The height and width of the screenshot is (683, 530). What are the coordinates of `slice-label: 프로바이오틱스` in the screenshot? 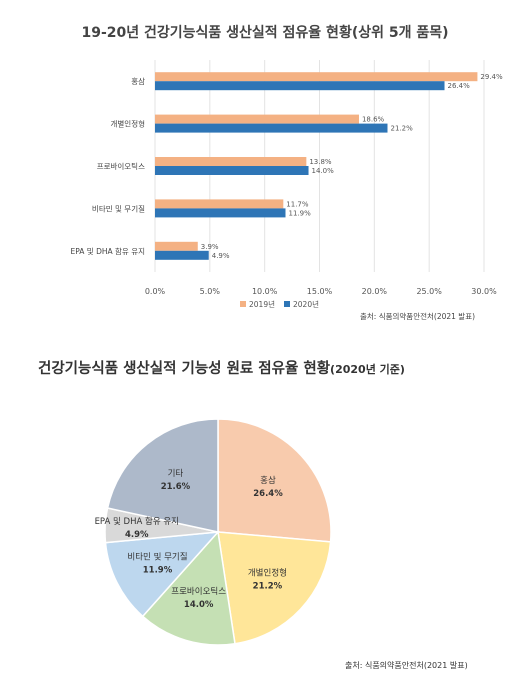 It's located at (198, 591).